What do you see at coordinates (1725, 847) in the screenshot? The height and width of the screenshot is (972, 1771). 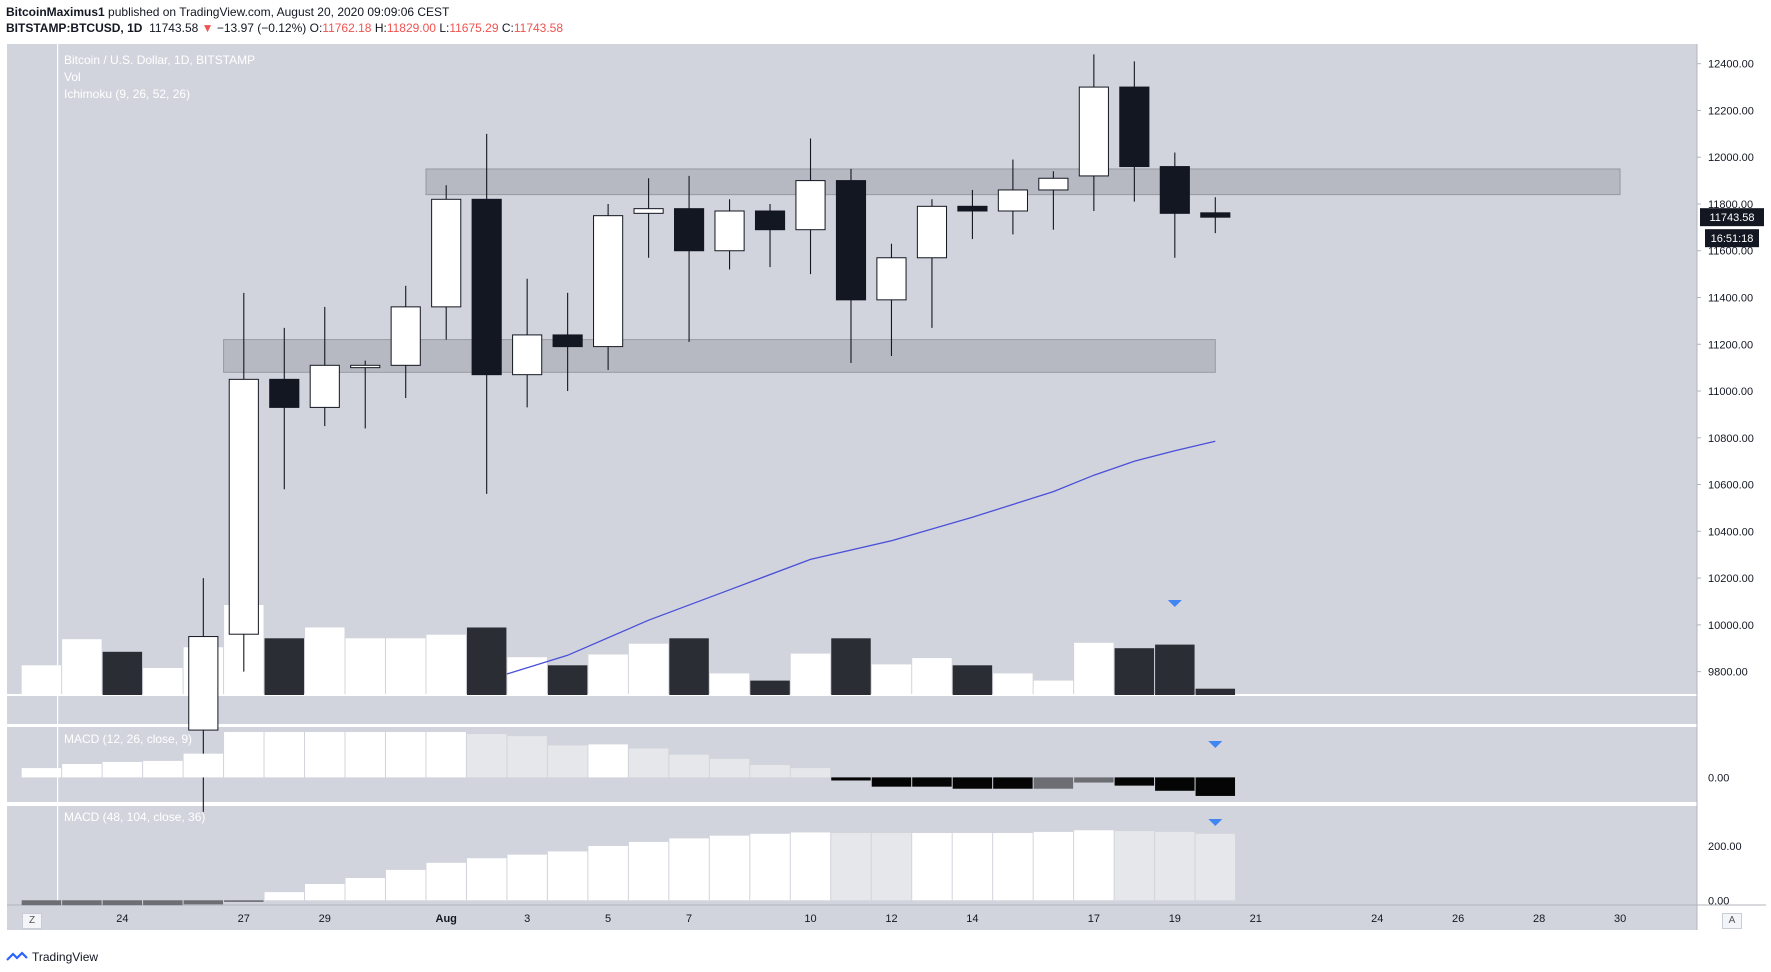 I see `macd2-tick-label: 200.00` at bounding box center [1725, 847].